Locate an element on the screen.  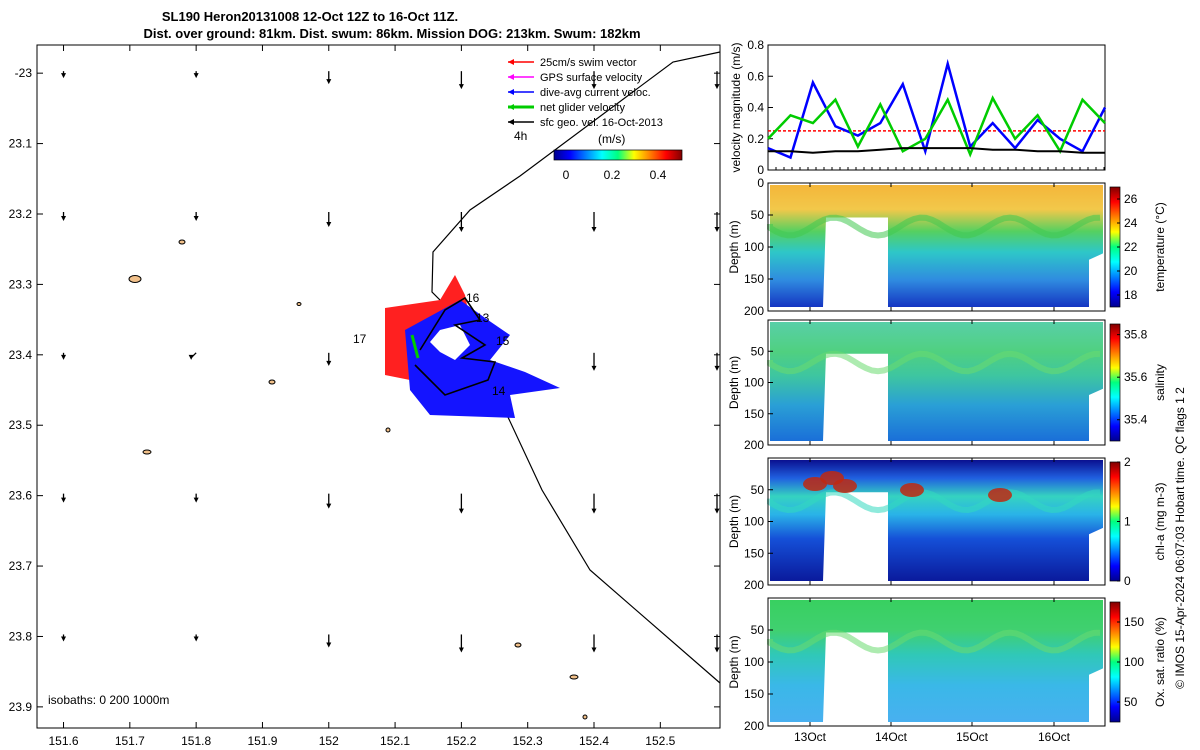
colorbar-tick-label: 1 is located at coordinates (1127, 522).